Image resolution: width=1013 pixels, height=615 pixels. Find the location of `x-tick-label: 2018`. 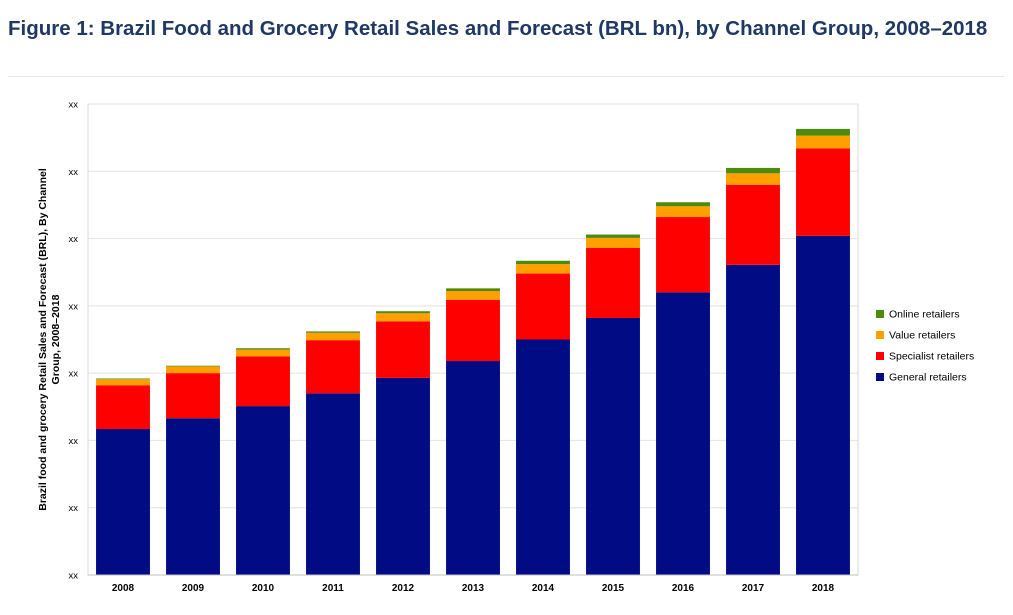

x-tick-label: 2018 is located at coordinates (823, 588).